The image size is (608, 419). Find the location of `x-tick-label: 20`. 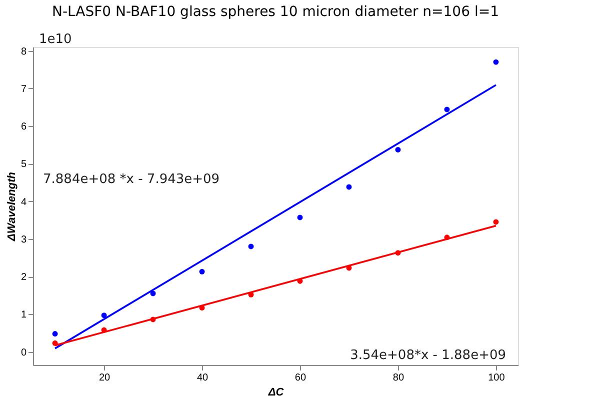

x-tick-label: 20 is located at coordinates (104, 378).